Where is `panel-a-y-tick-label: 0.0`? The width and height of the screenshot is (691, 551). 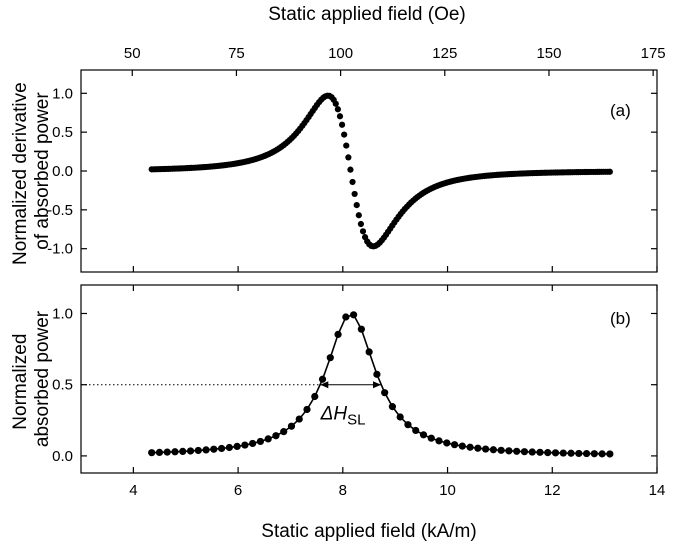
panel-a-y-tick-label: 0.0 is located at coordinates (62, 171).